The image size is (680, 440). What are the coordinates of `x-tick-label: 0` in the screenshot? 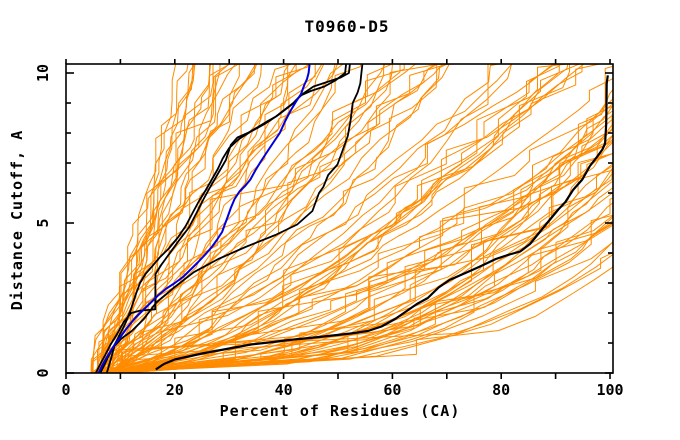 It's located at (65, 390).